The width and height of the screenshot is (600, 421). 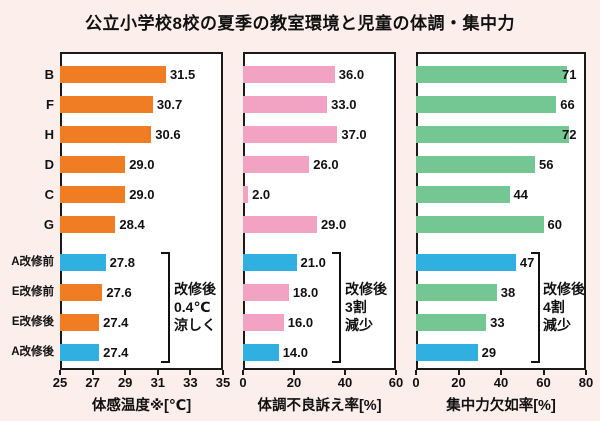 What do you see at coordinates (497, 322) in the screenshot?
I see `bar-value-label: 33` at bounding box center [497, 322].